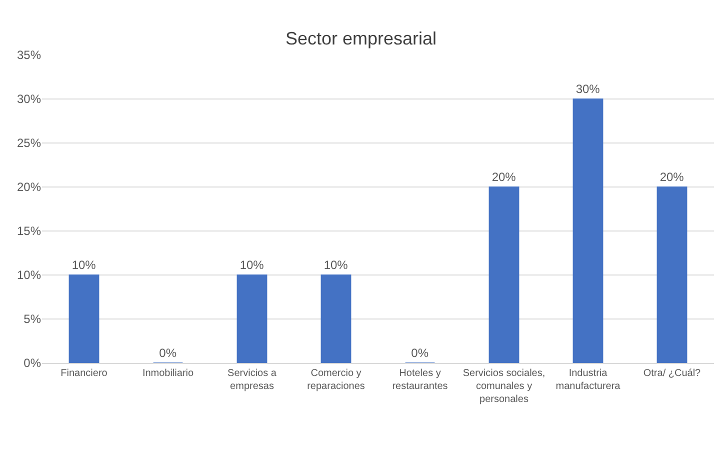  What do you see at coordinates (588, 89) in the screenshot?
I see `data-label: 30%` at bounding box center [588, 89].